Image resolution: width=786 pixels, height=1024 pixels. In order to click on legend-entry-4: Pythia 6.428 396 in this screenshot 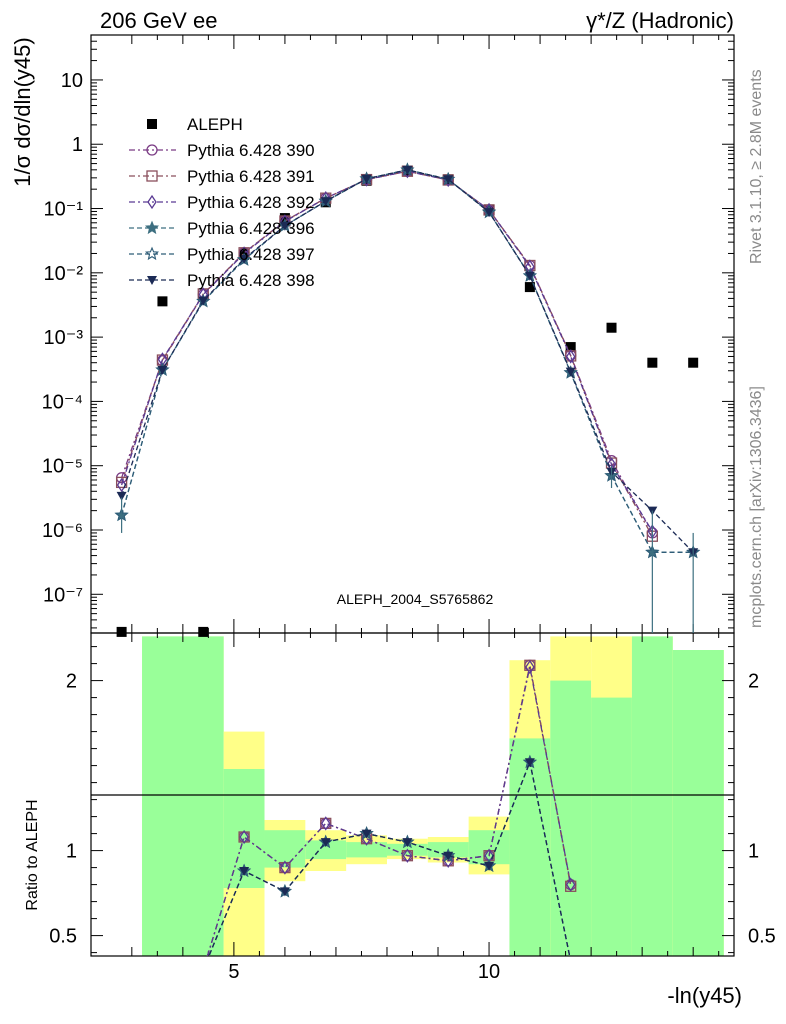, I will do `click(222, 228)`.